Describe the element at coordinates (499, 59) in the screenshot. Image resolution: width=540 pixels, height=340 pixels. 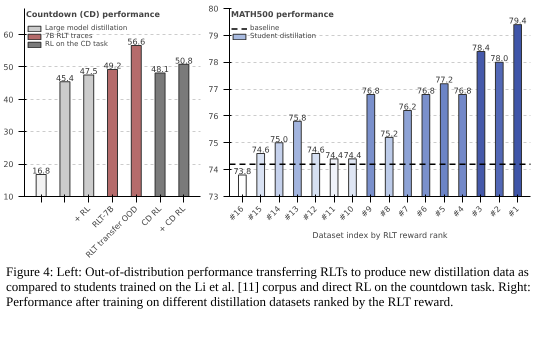
I see `data-label: 78.0` at that location.